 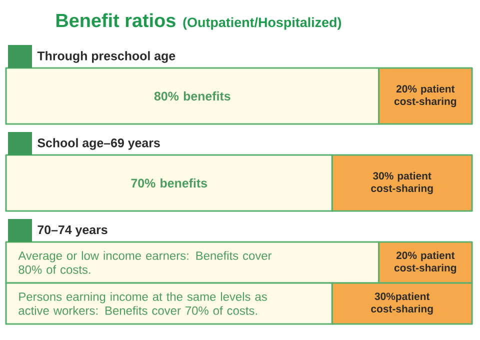 I want to click on y-tick-label: 70–74 years, so click(x=73, y=231).